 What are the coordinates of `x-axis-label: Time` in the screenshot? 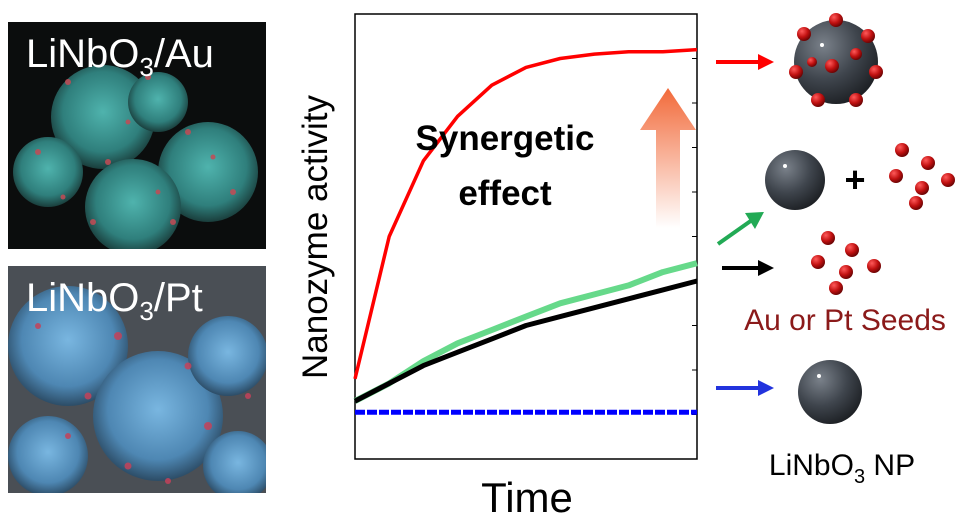 It's located at (527, 497).